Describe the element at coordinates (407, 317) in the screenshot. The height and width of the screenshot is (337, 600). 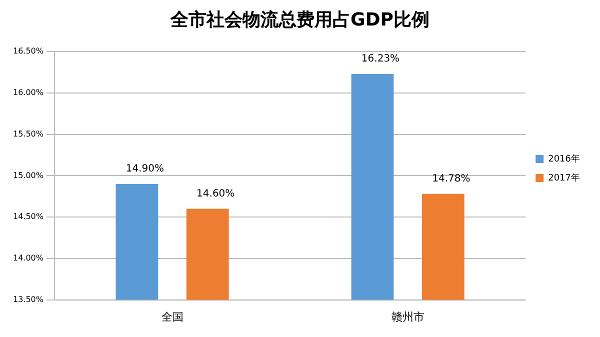
I see `x-tick-label: 赣州市` at that location.